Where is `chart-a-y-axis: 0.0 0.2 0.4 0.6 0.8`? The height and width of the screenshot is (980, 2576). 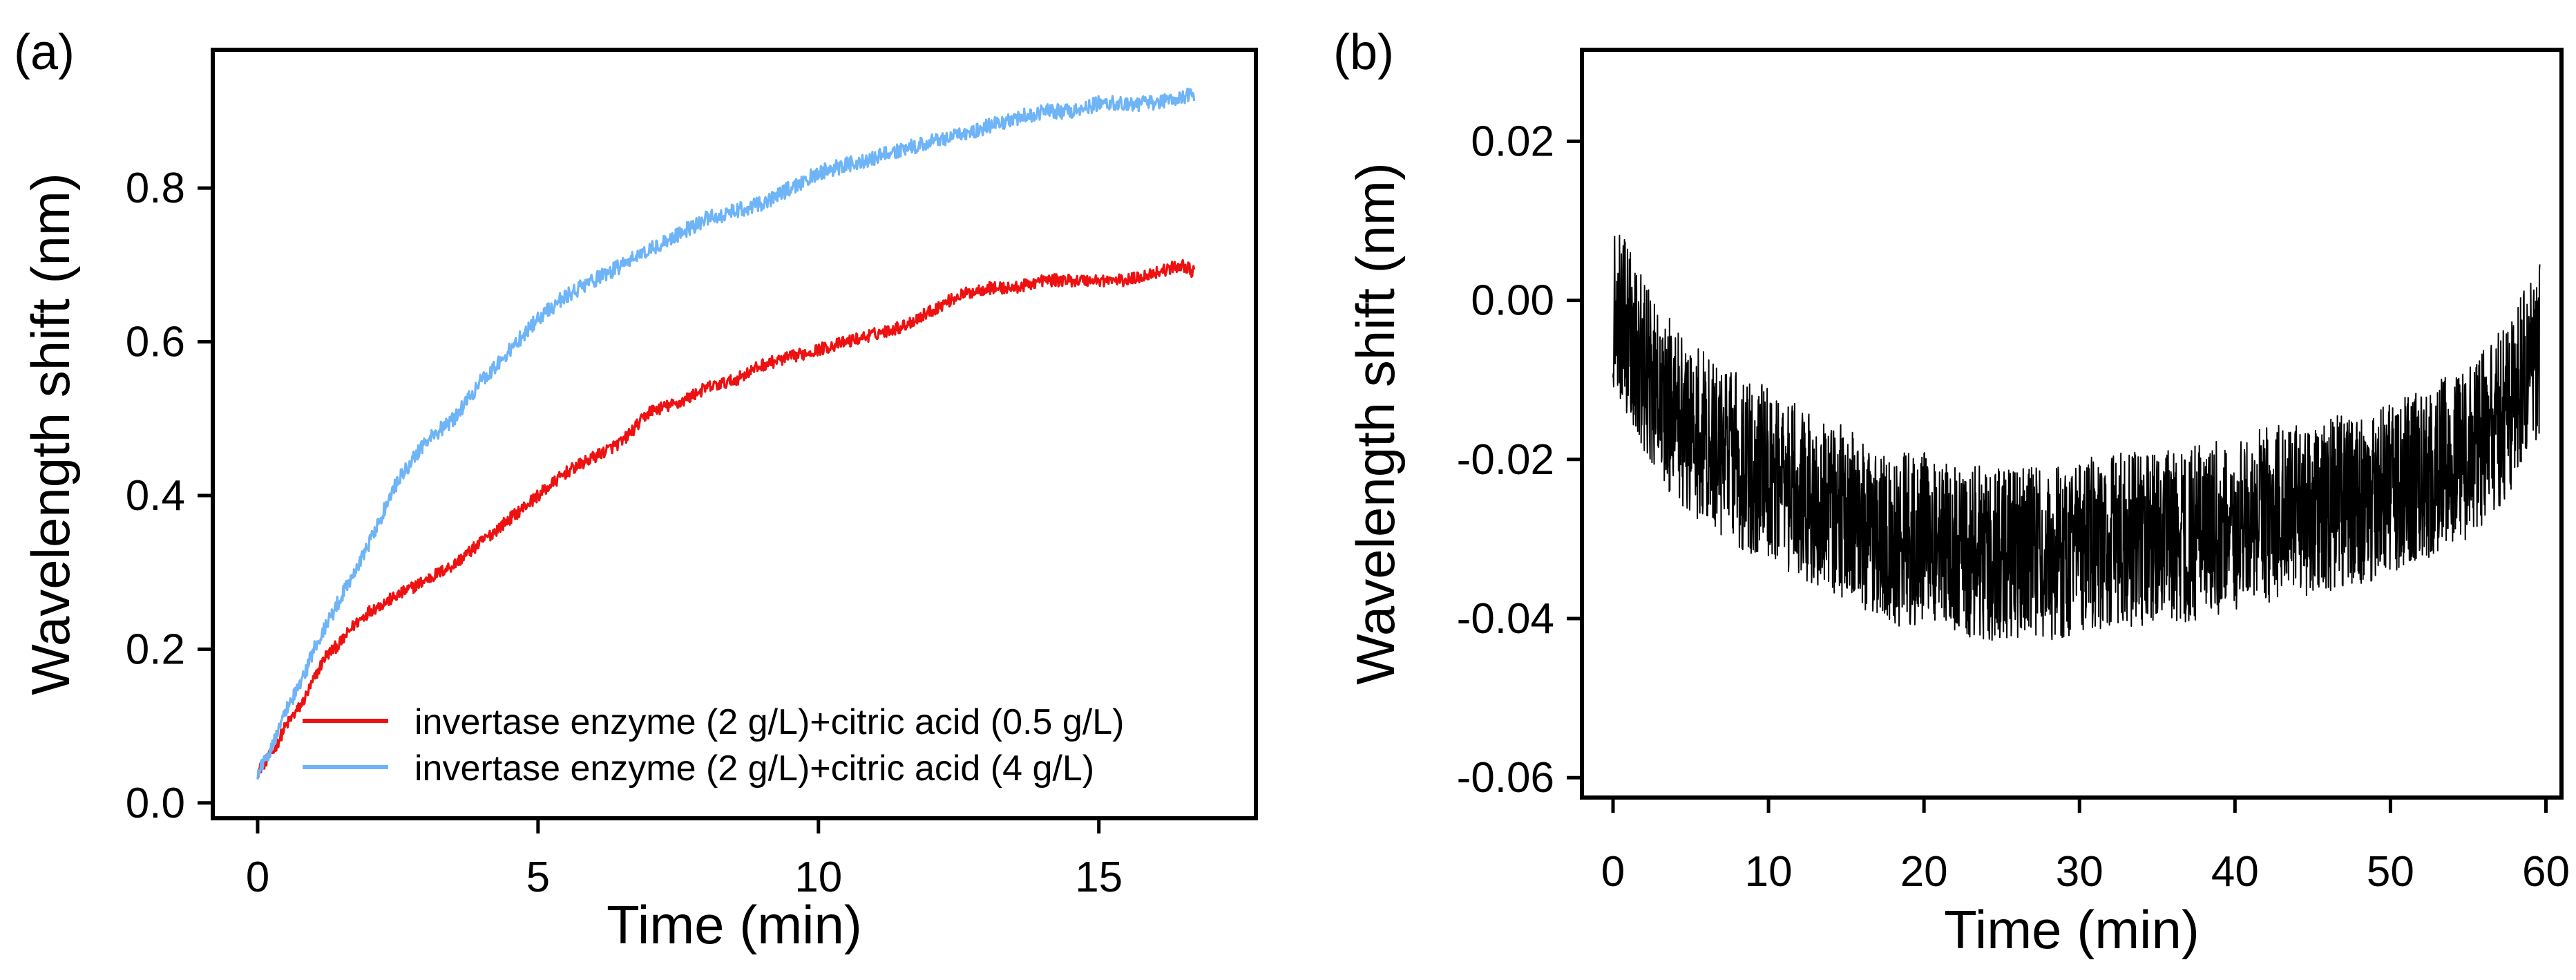 chart-a-y-axis: 0.0 0.2 0.4 0.6 0.8 is located at coordinates (169, 495).